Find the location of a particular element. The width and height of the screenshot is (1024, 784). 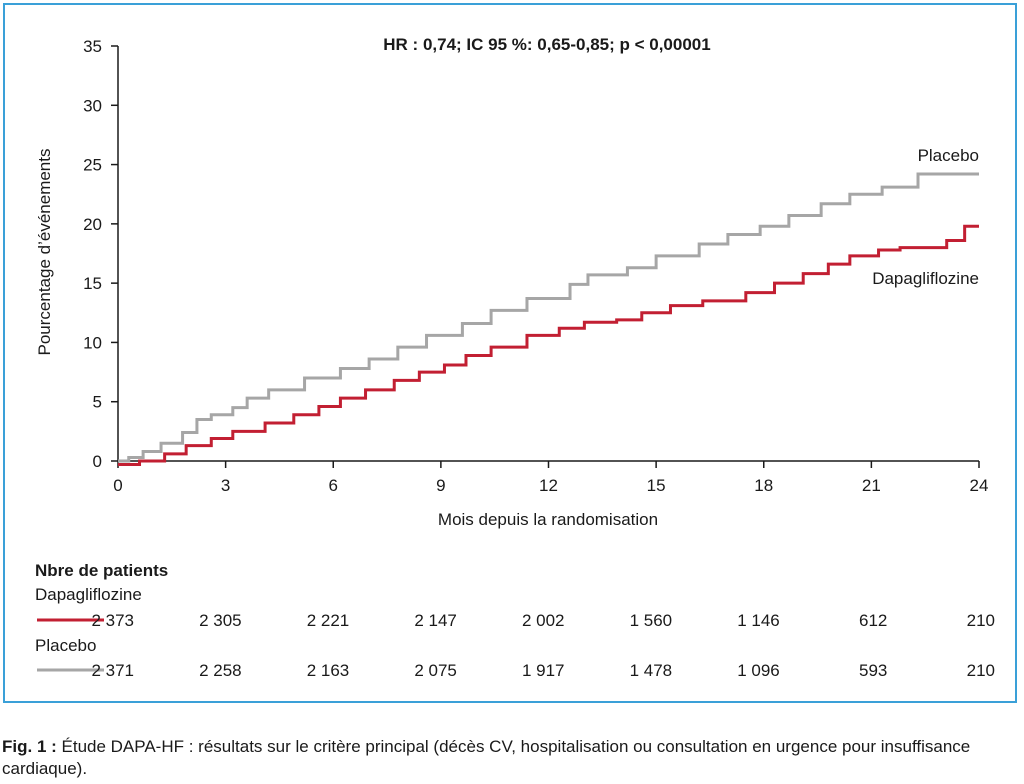

x-tick-label-6: 6 is located at coordinates (333, 485).